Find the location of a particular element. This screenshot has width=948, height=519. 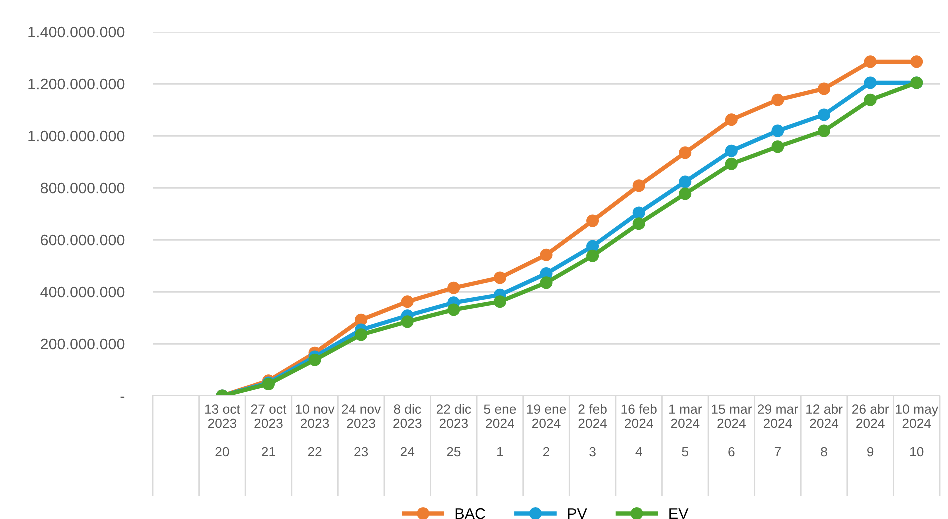

category-label: 2 feb 2024 3 is located at coordinates (593, 430).